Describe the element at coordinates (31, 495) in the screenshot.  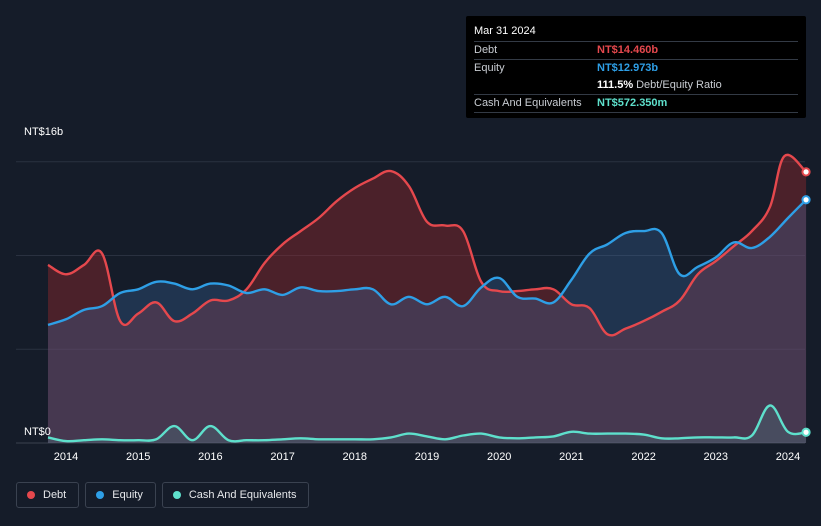
I see `debt-dot-icon` at that location.